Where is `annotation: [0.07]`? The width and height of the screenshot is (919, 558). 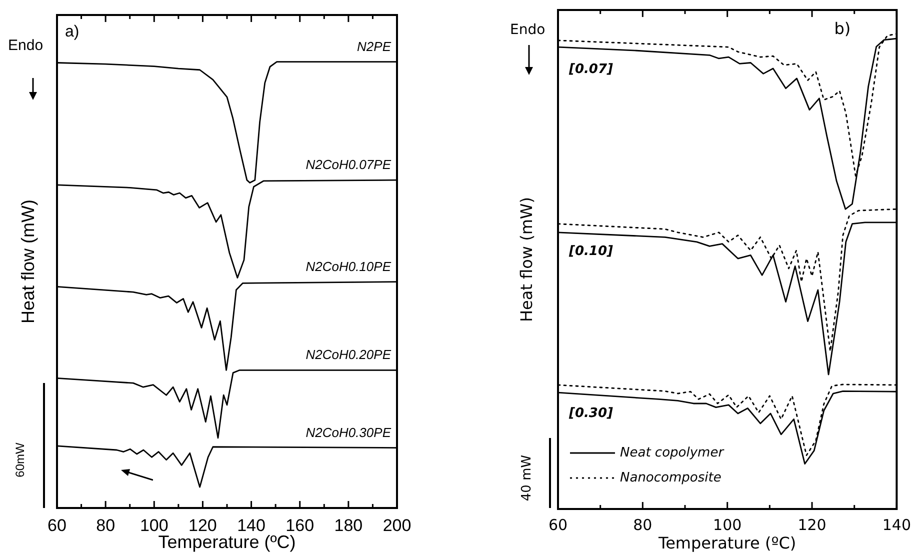 annotation: [0.07] is located at coordinates (591, 69).